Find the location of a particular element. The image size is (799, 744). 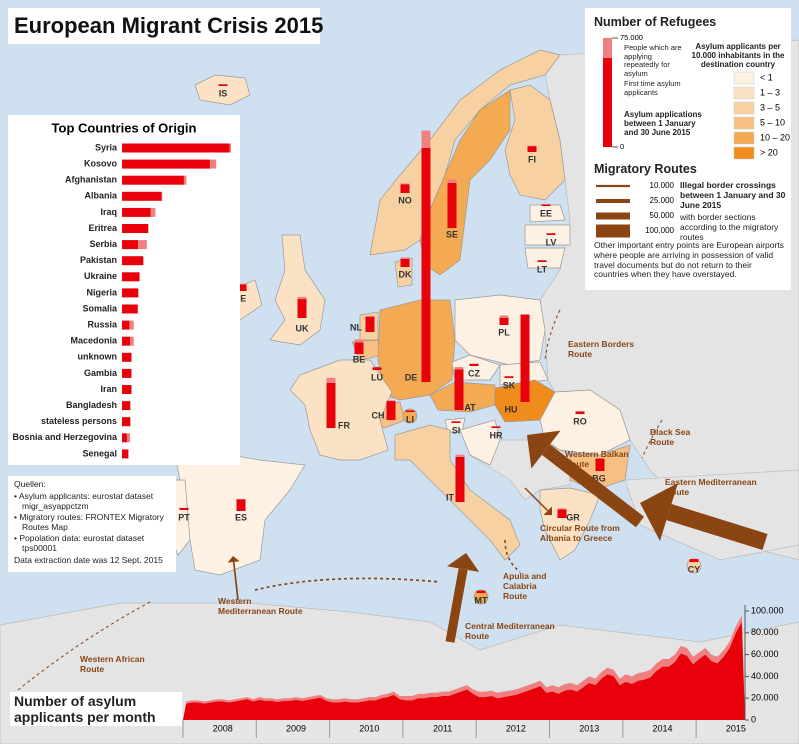

route-label: Eastern Borders Route is located at coordinates (601, 349).